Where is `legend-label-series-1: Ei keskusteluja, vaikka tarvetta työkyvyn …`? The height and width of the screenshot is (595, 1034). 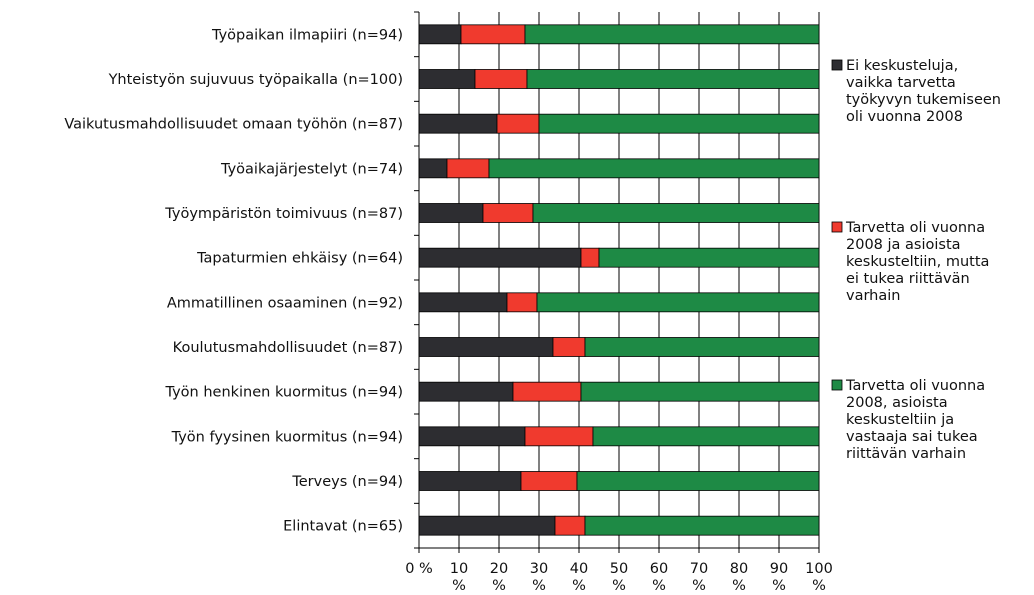
legend-label-series-1: Ei keskusteluja, vaikka tarvetta työkyvyn … is located at coordinates (923, 91).